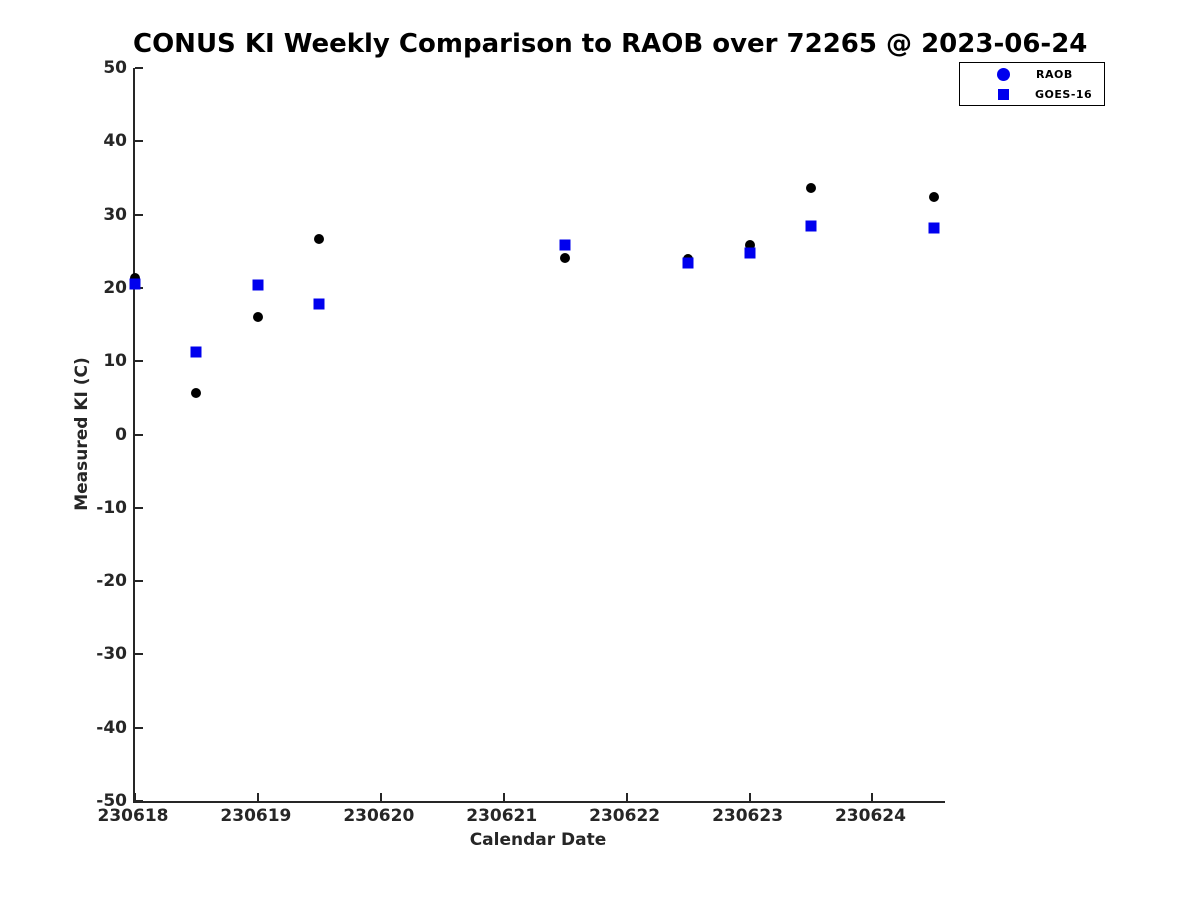  What do you see at coordinates (111, 654) in the screenshot?
I see `y-tick-label: -30` at bounding box center [111, 654].